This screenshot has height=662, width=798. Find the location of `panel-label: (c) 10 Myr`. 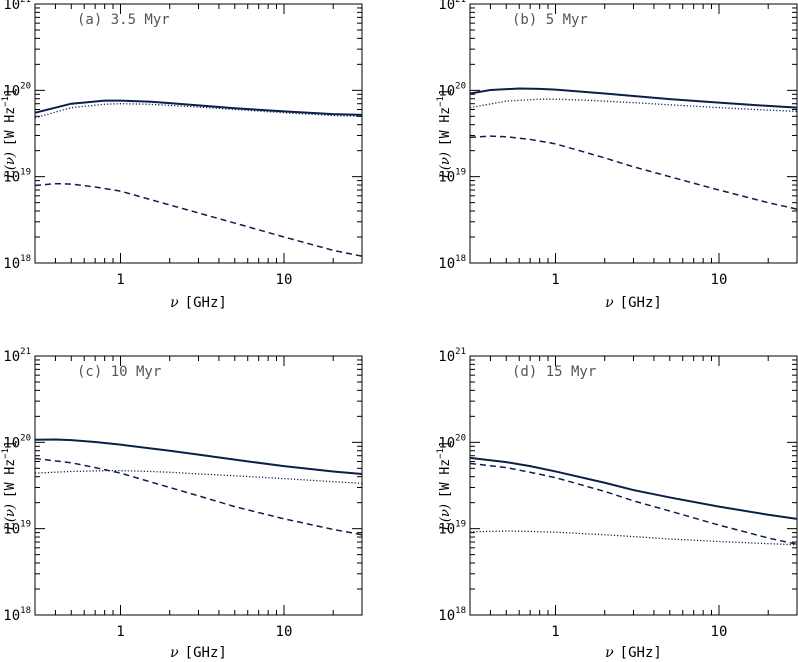

panel-label: (c) 10 Myr is located at coordinates (119, 372).